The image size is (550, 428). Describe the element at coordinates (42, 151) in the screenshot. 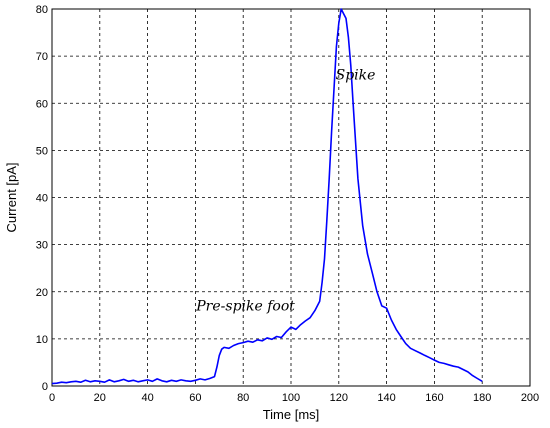

I see `y-tick-label: 50` at that location.